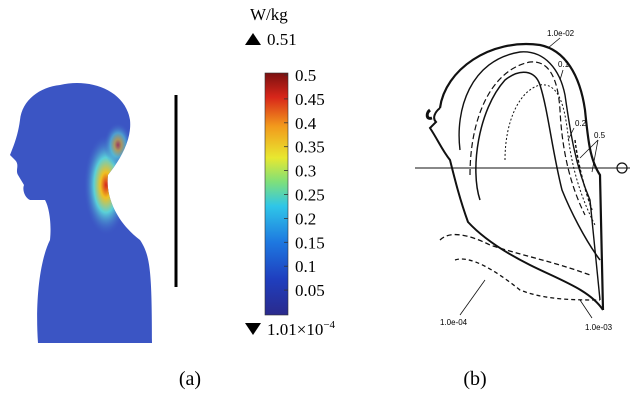 The width and height of the screenshot is (630, 413). I want to click on colorbar-tick-label: 0.3, so click(305, 171).